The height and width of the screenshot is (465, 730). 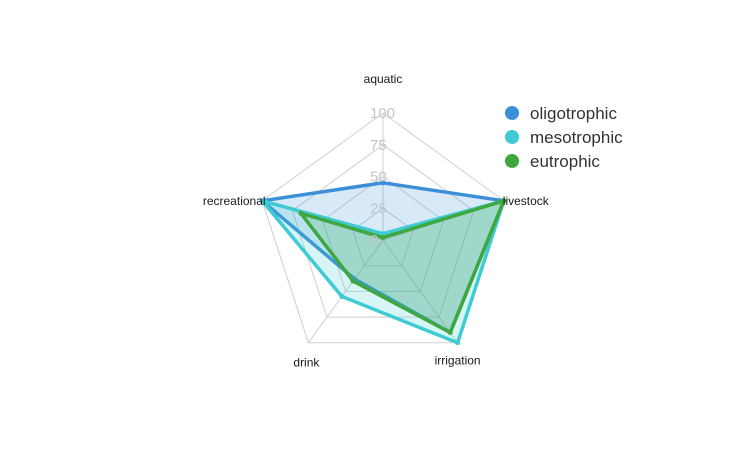 I want to click on point-eutrophic-aquatic, so click(x=383, y=237).